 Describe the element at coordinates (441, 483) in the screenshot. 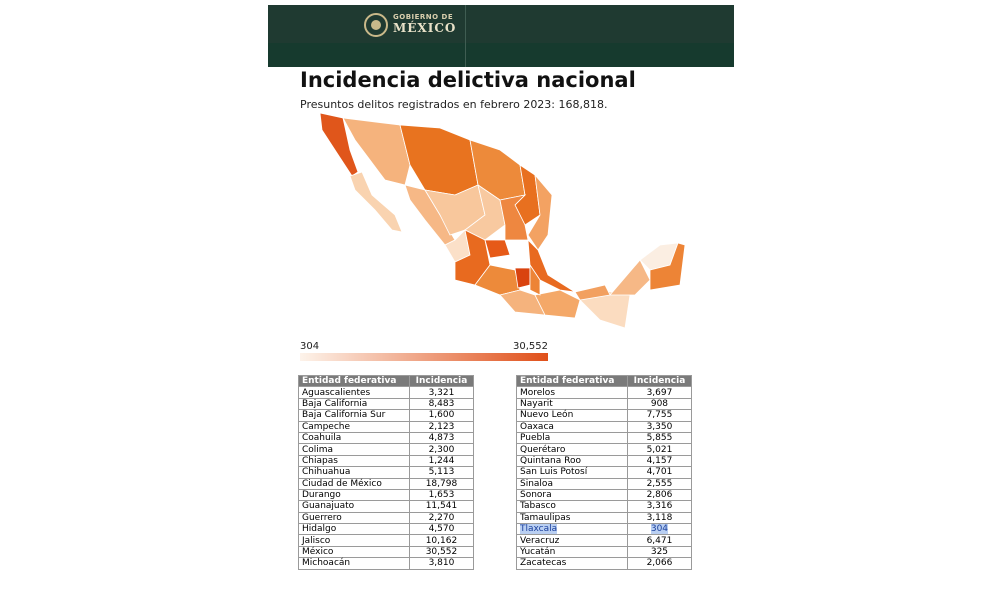

I see `incidence-cell: 18,798` at that location.